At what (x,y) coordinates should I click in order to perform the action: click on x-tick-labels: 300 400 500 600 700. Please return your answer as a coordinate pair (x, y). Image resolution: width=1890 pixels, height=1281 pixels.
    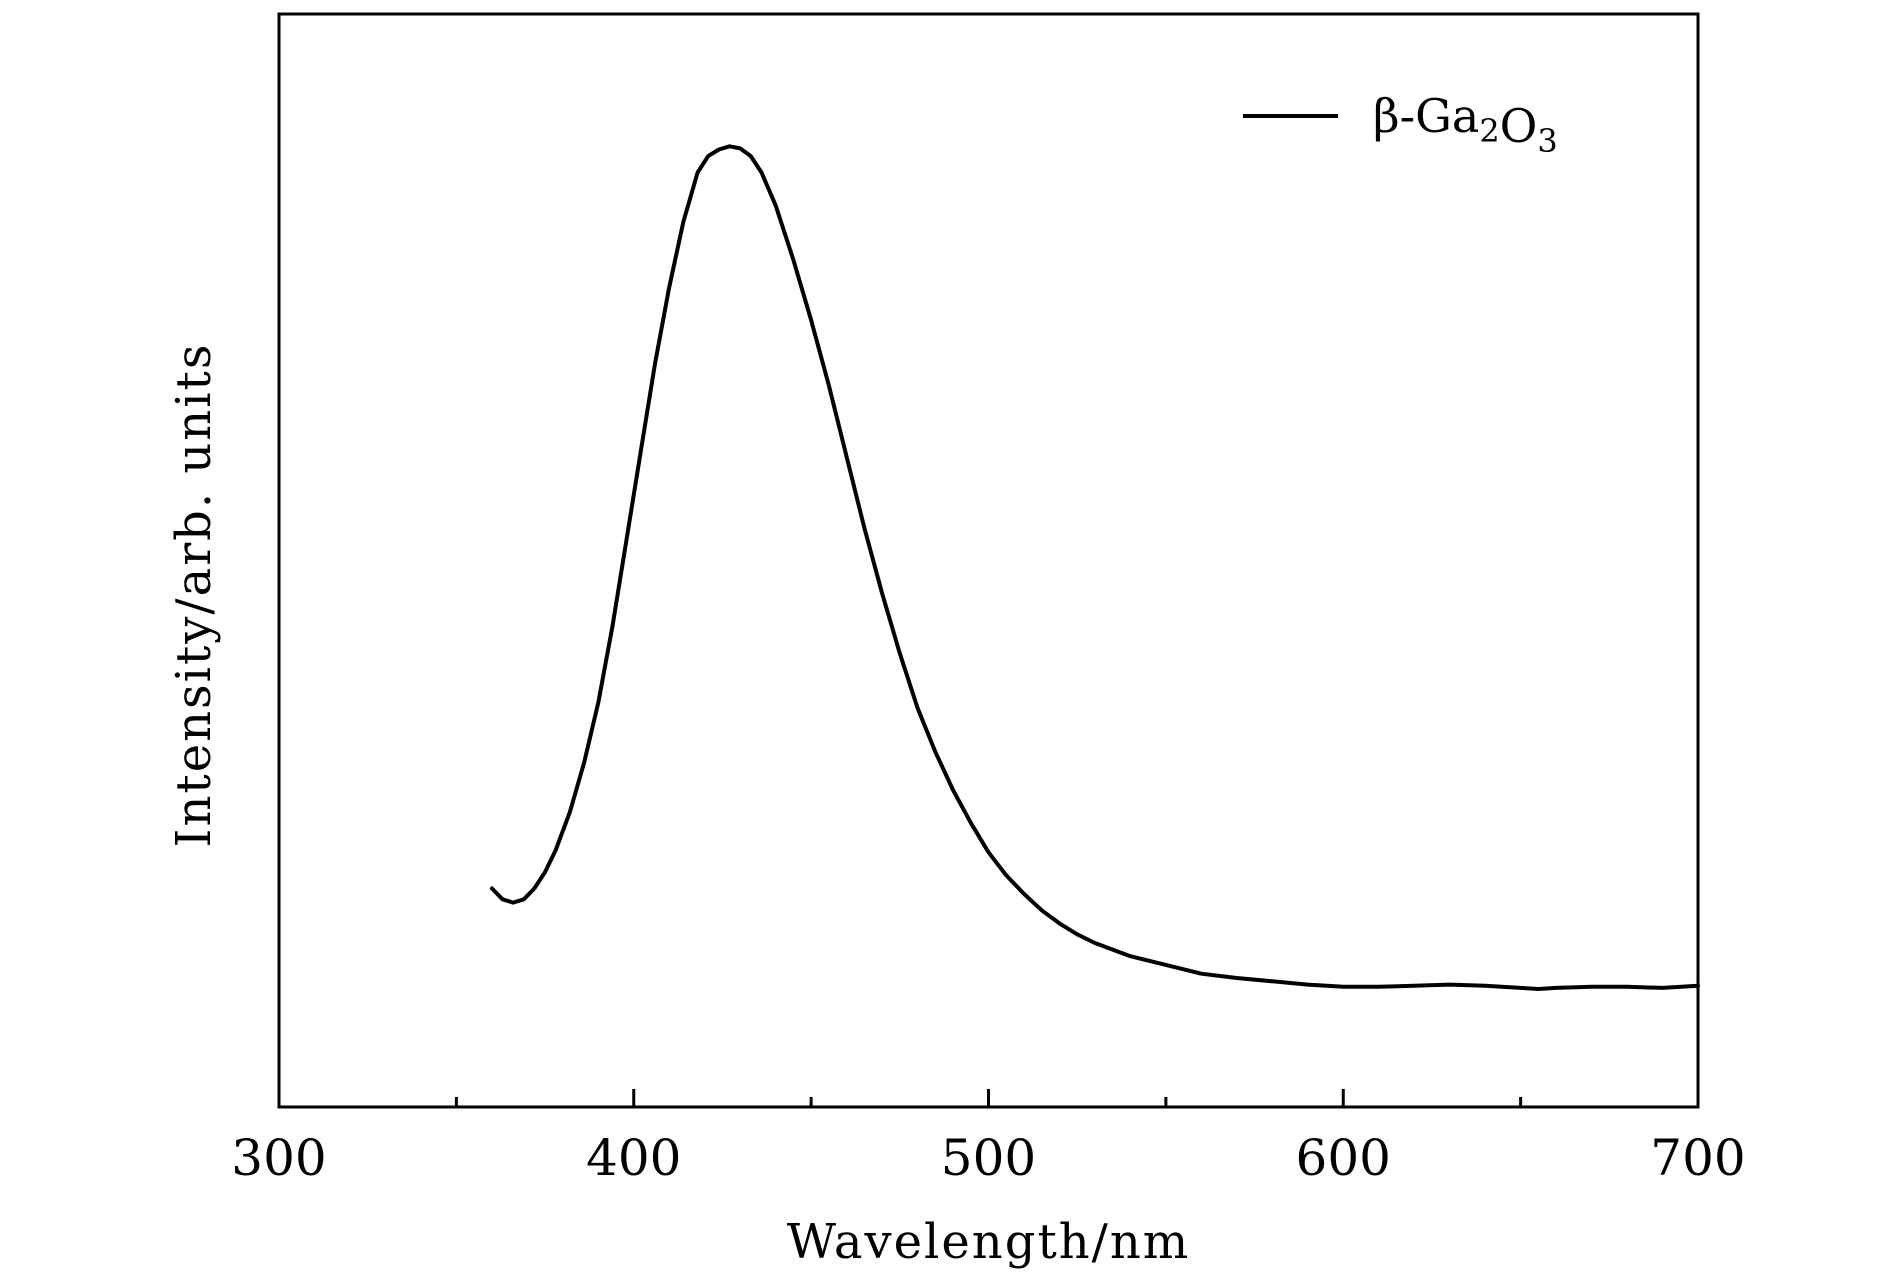
    Looking at the image, I should click on (988, 1158).